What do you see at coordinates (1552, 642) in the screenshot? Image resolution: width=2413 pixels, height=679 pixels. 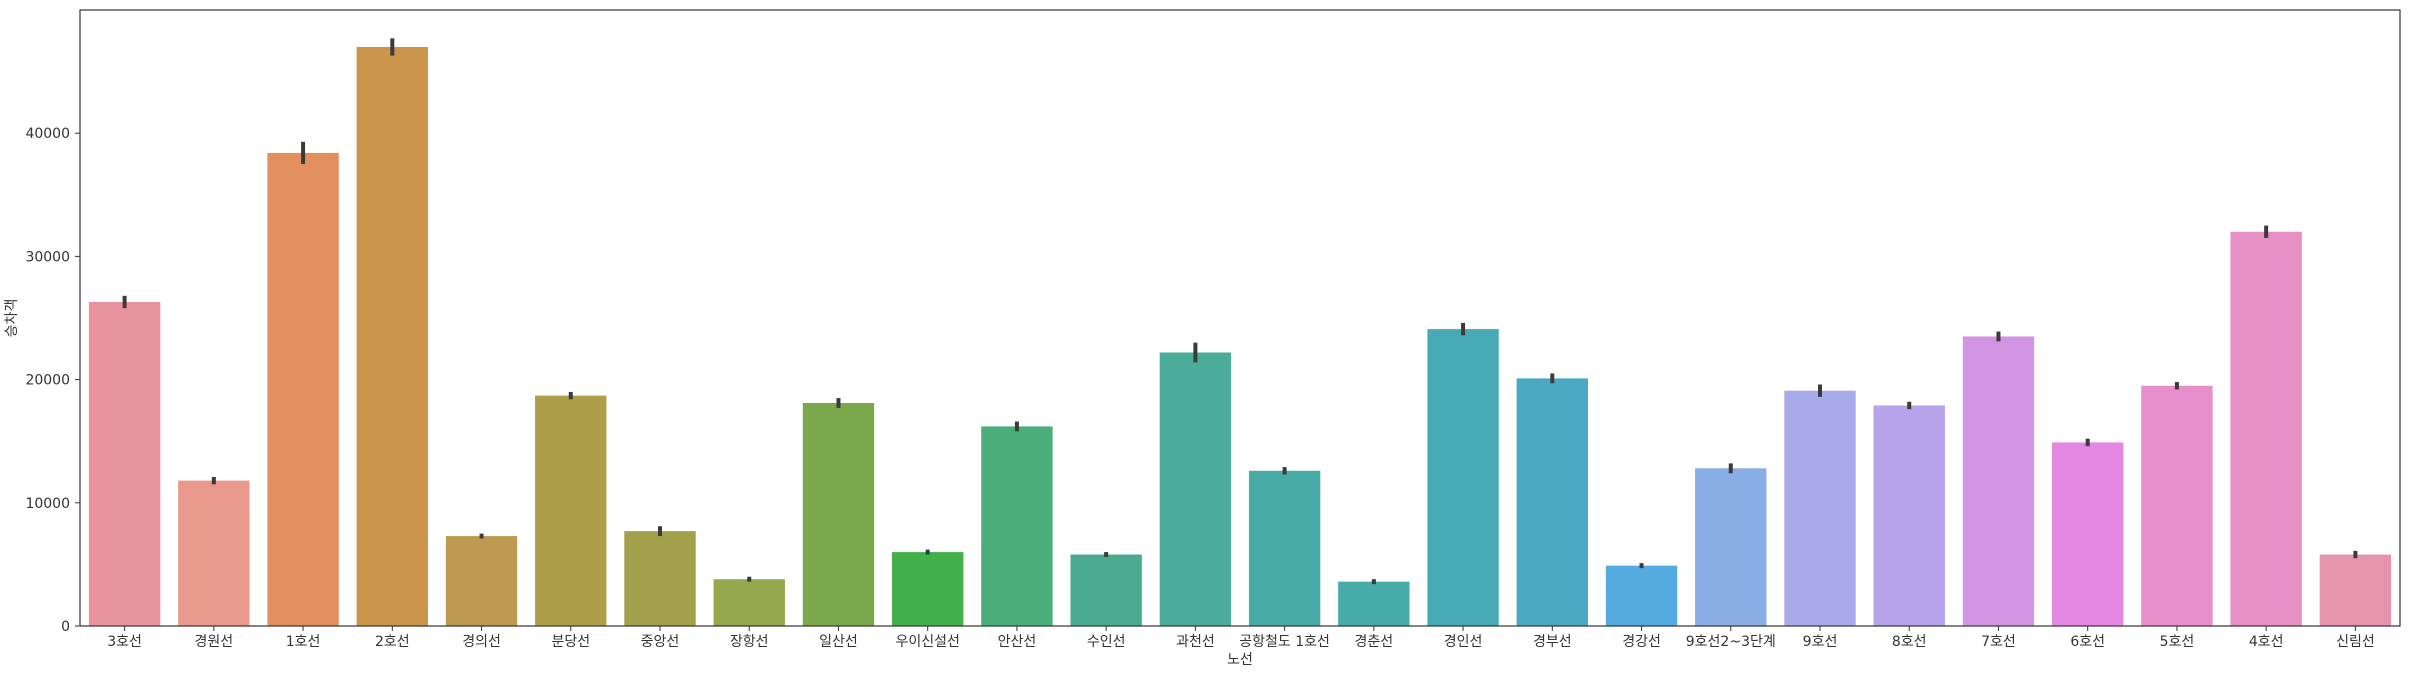 I see `x-tick-label: 경부선` at bounding box center [1552, 642].